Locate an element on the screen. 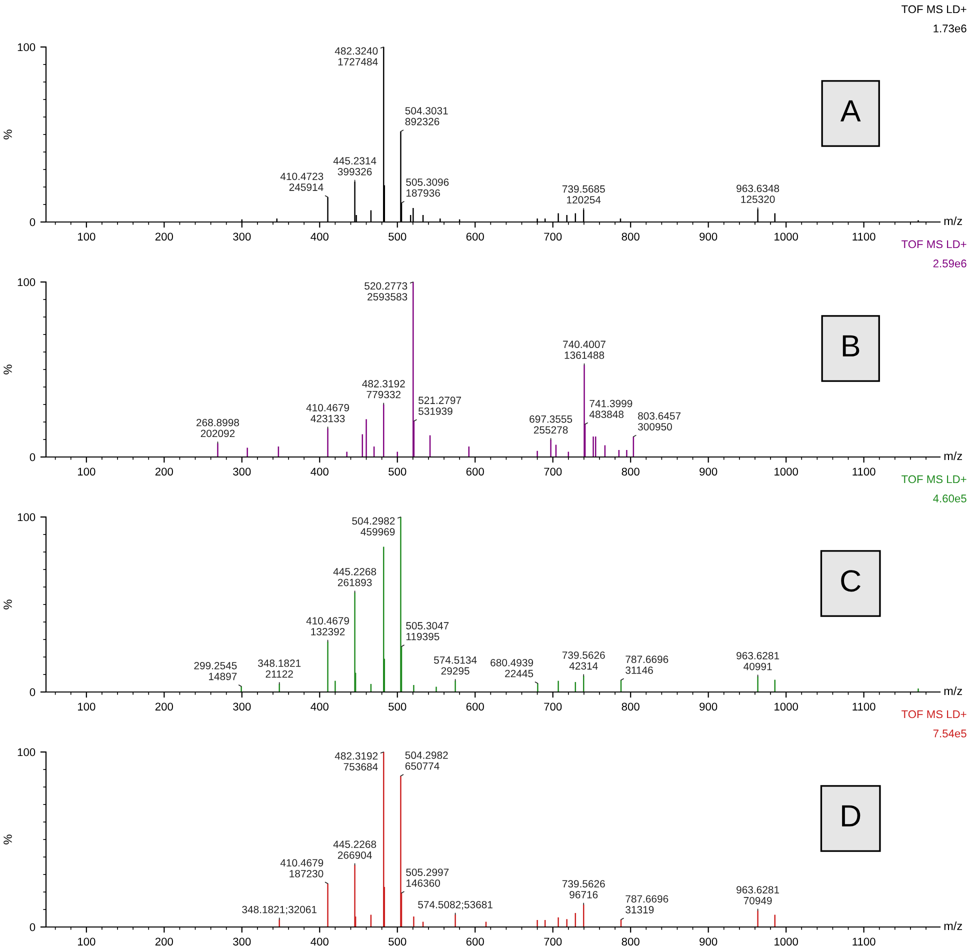  annotation: 963.6281 70949 is located at coordinates (758, 895).